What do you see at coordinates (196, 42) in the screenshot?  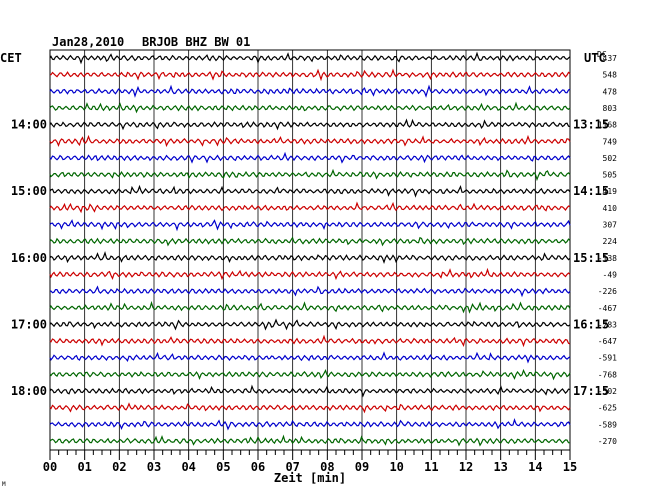 I see `station-label: BRJOB BHZ BW 01` at bounding box center [196, 42].